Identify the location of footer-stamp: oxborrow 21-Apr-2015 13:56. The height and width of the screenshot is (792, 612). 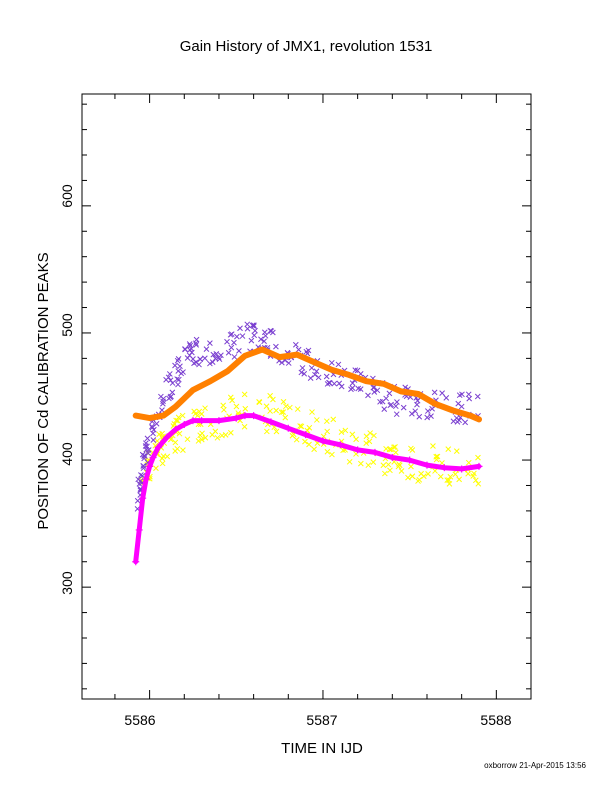
(535, 765).